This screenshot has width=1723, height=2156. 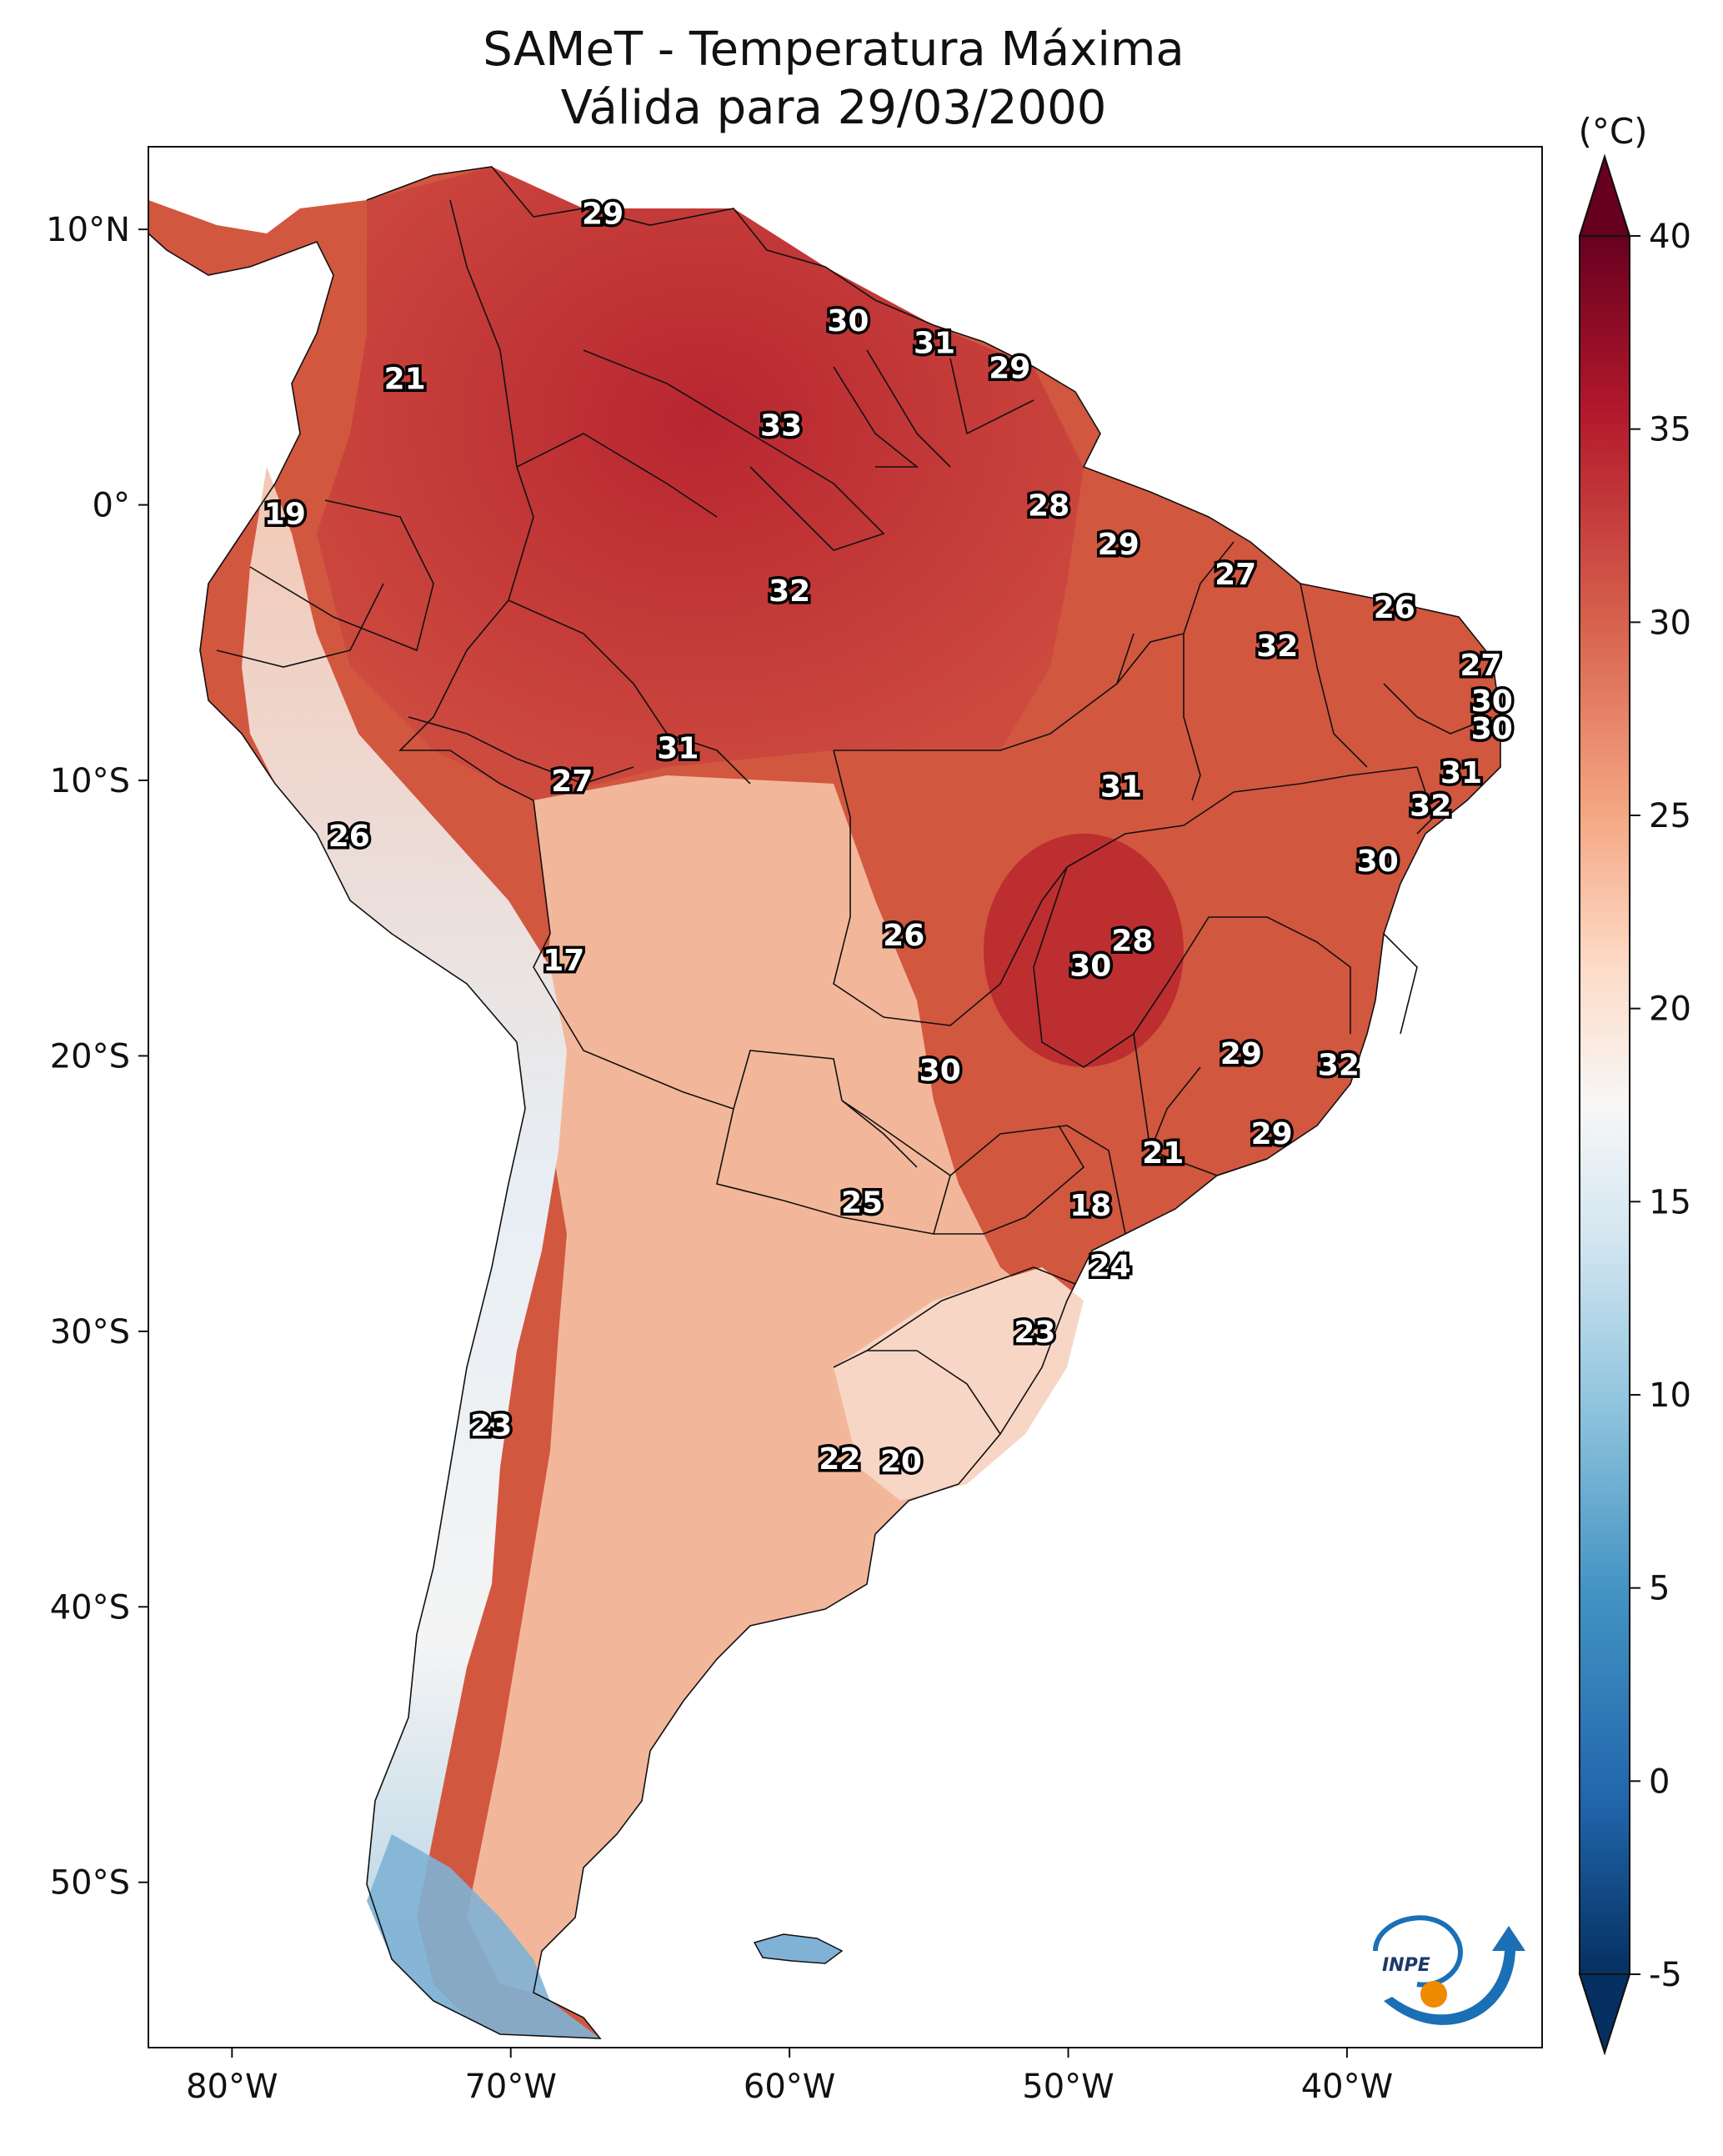 I want to click on colorbar-tick-label: 5, so click(x=1659, y=1589).